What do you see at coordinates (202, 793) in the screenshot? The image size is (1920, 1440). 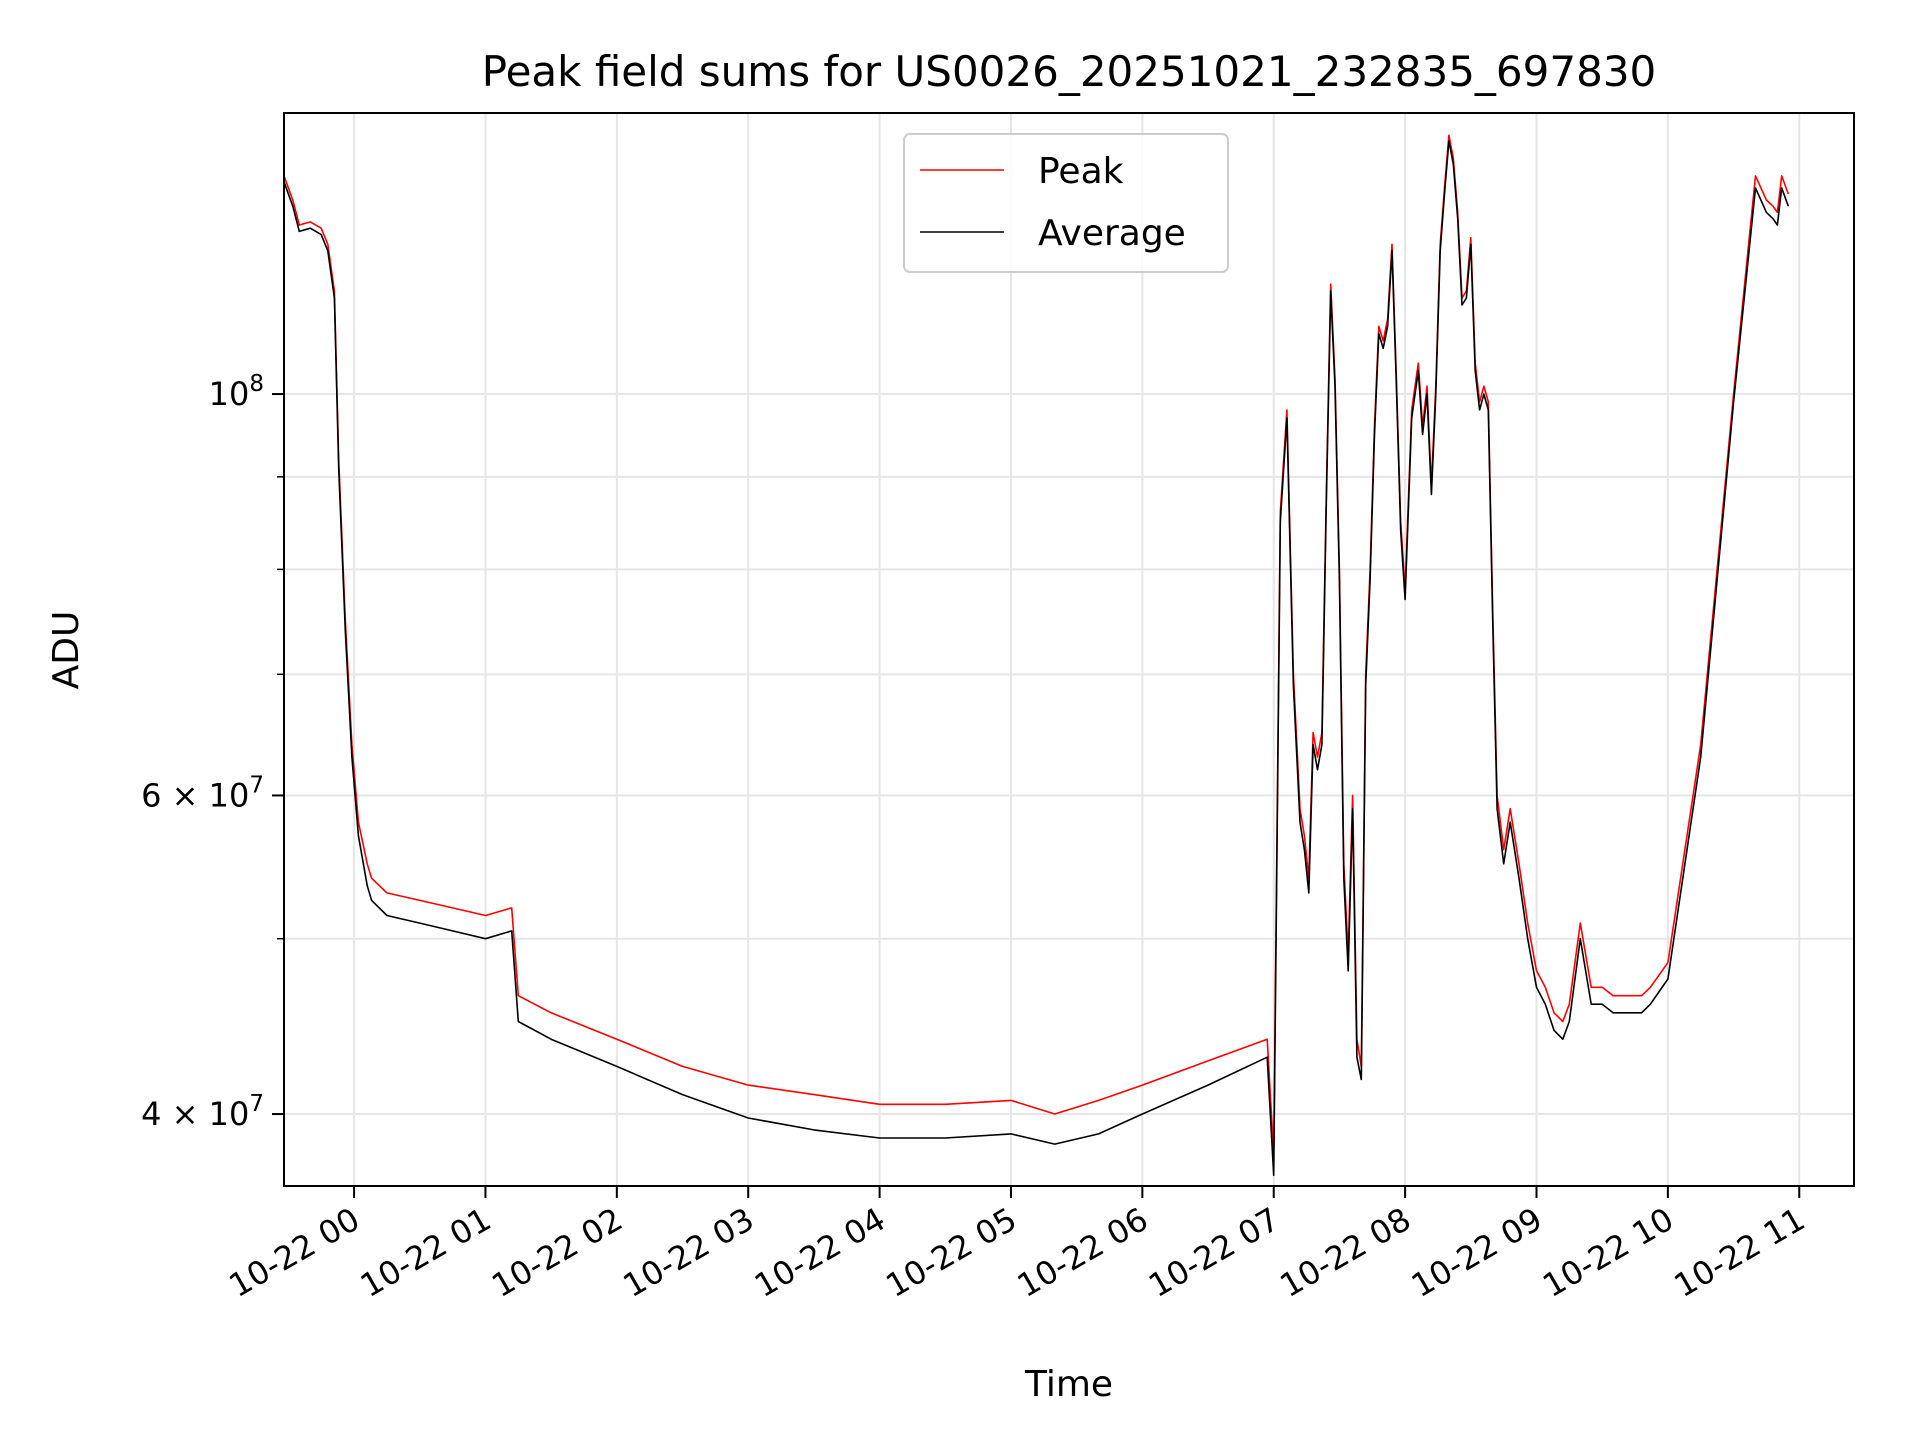 I see `y-tick-label: 6 × 107` at bounding box center [202, 793].